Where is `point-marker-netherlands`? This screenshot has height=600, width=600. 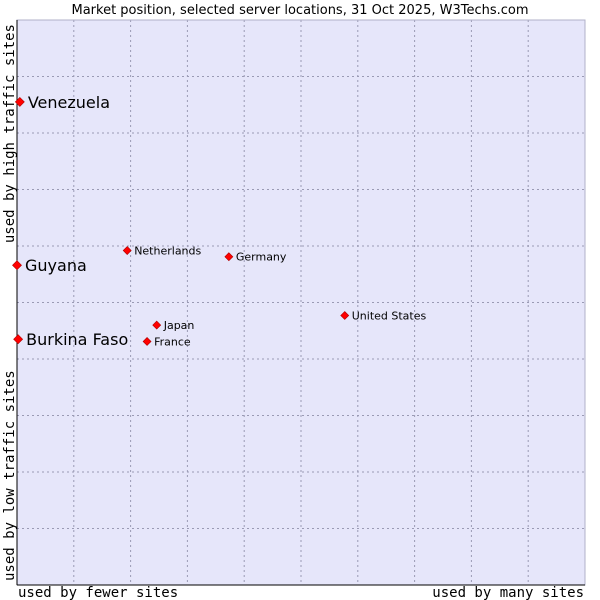
point-marker-netherlands is located at coordinates (127, 250).